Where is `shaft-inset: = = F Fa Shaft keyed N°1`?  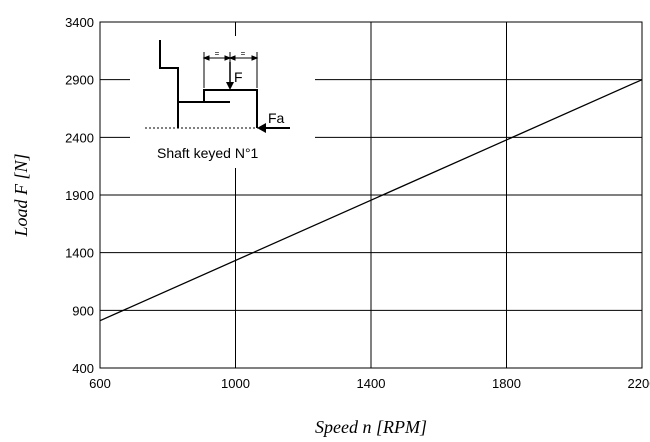
shaft-inset: = = F Fa Shaft keyed N°1 is located at coordinates (222, 102).